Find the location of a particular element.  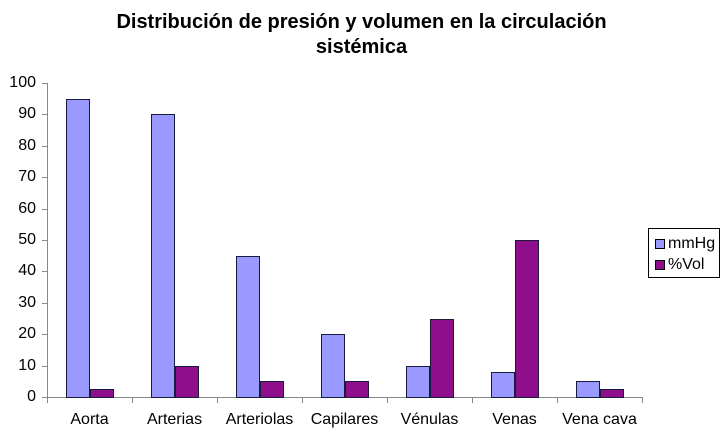

x-tick-label: Arterias is located at coordinates (174, 419).